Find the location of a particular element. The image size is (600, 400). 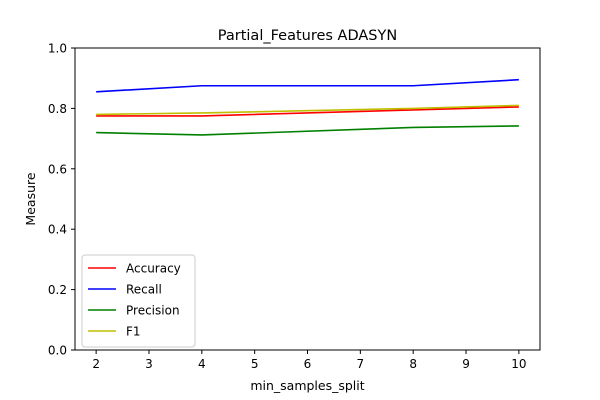

x-axis-label: min_samples_split is located at coordinates (307, 385).